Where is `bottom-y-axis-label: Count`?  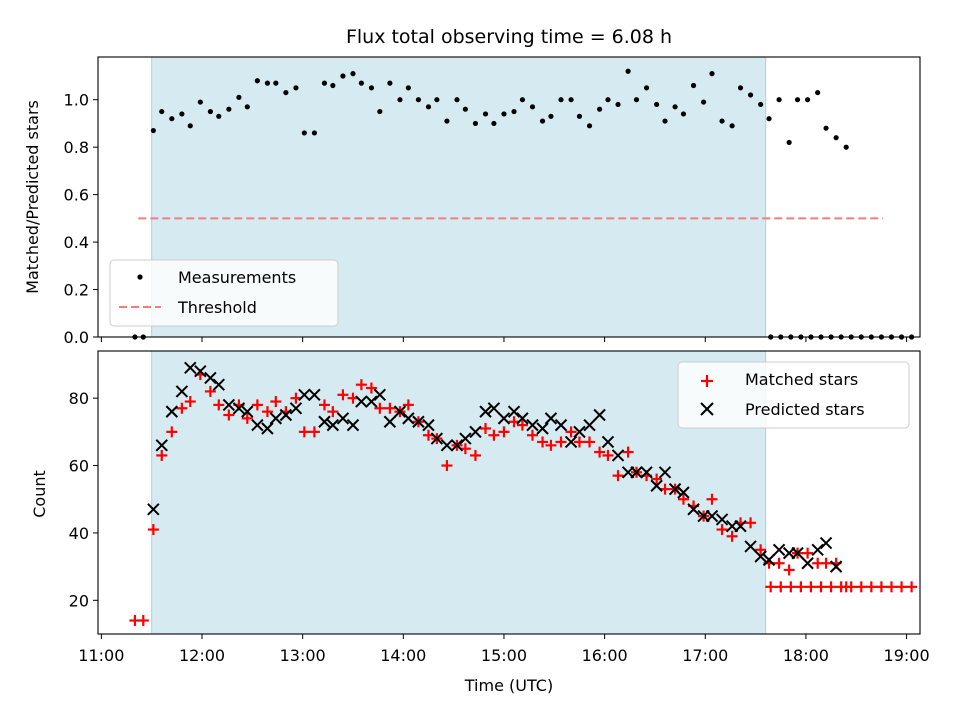
bottom-y-axis-label: Count is located at coordinates (39, 494).